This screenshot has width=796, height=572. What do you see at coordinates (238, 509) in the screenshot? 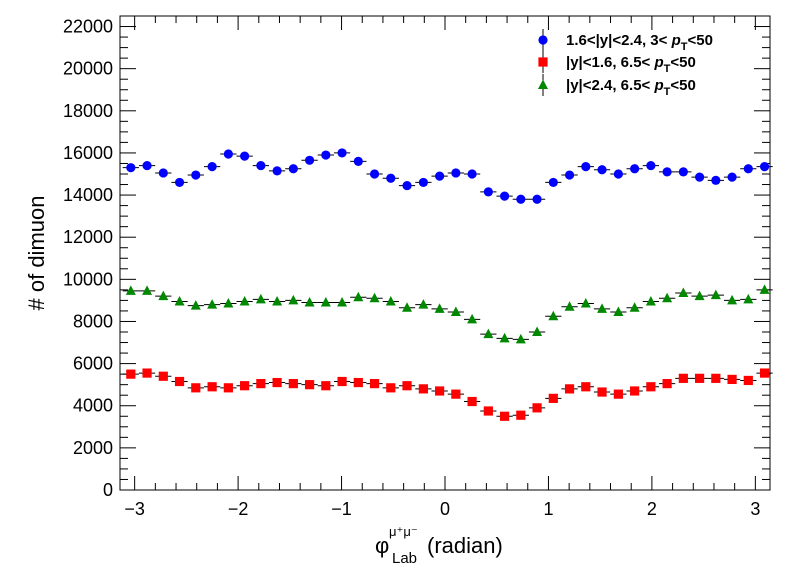
I see `x-tick-label: −2` at bounding box center [238, 509].